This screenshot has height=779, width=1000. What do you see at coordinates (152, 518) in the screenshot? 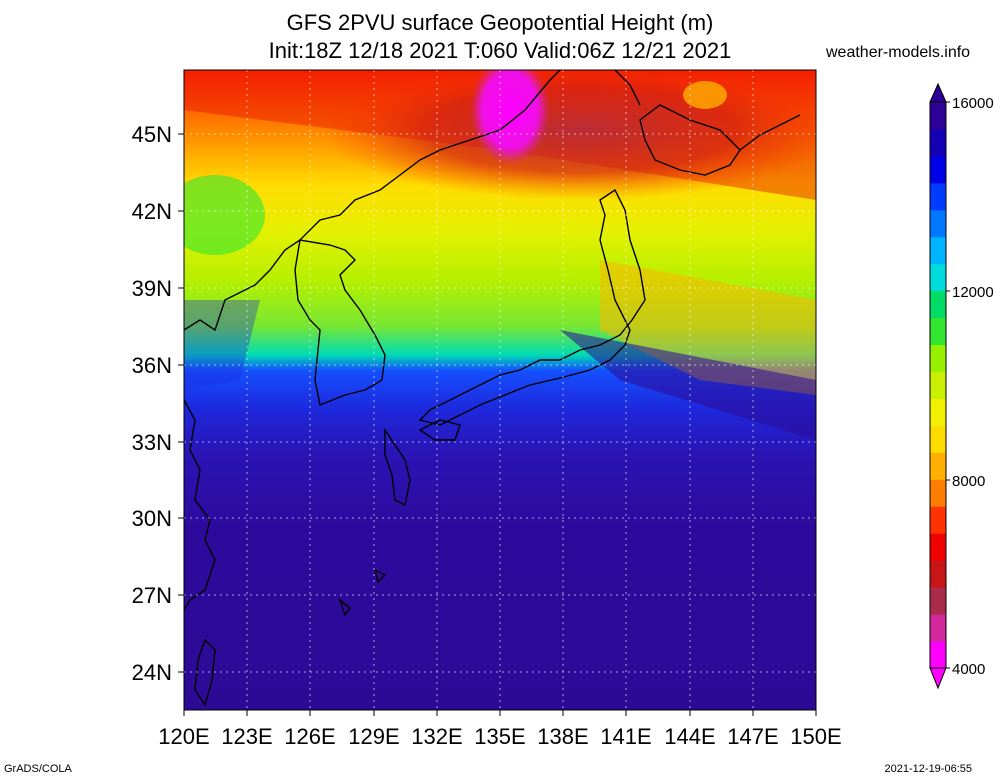
I see `lat-label-30n: 30N` at bounding box center [152, 518].